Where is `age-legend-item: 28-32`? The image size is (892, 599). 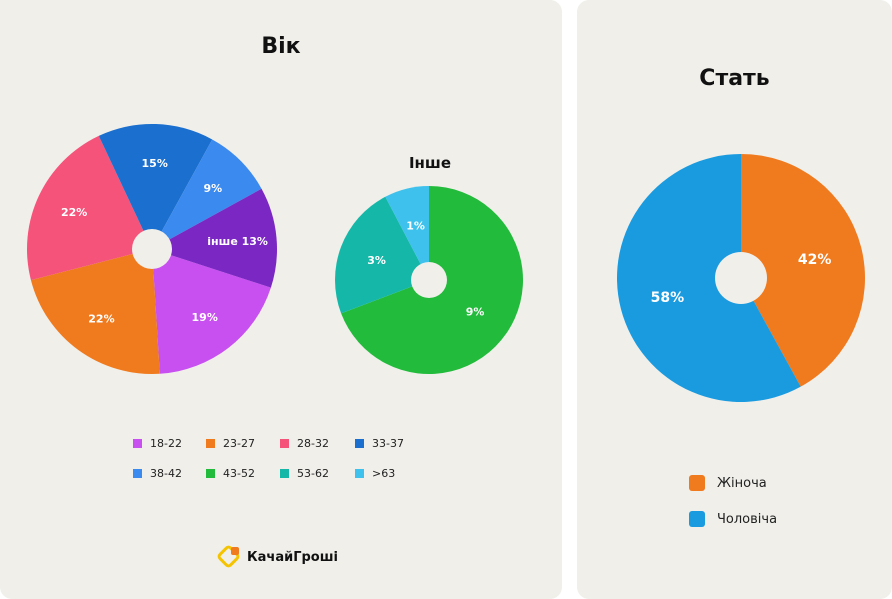 age-legend-item: 28-32 is located at coordinates (304, 443).